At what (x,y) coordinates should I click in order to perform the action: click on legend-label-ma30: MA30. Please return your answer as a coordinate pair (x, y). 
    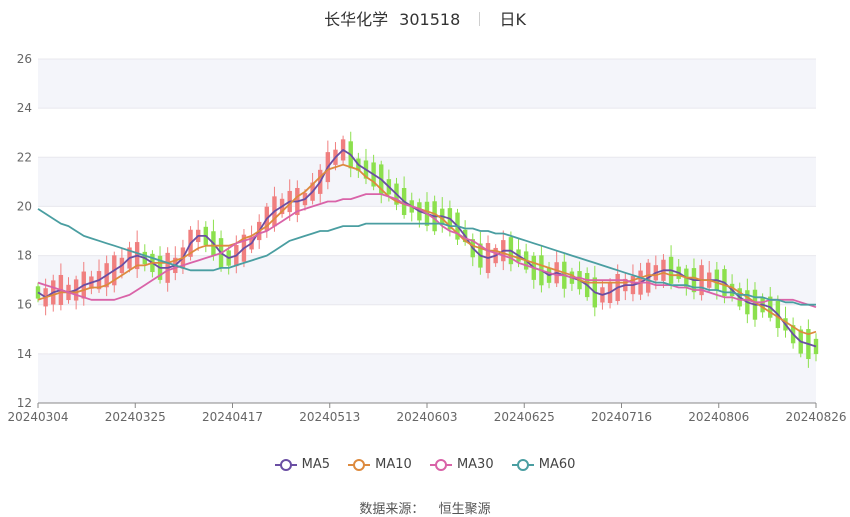
    Looking at the image, I should click on (475, 464).